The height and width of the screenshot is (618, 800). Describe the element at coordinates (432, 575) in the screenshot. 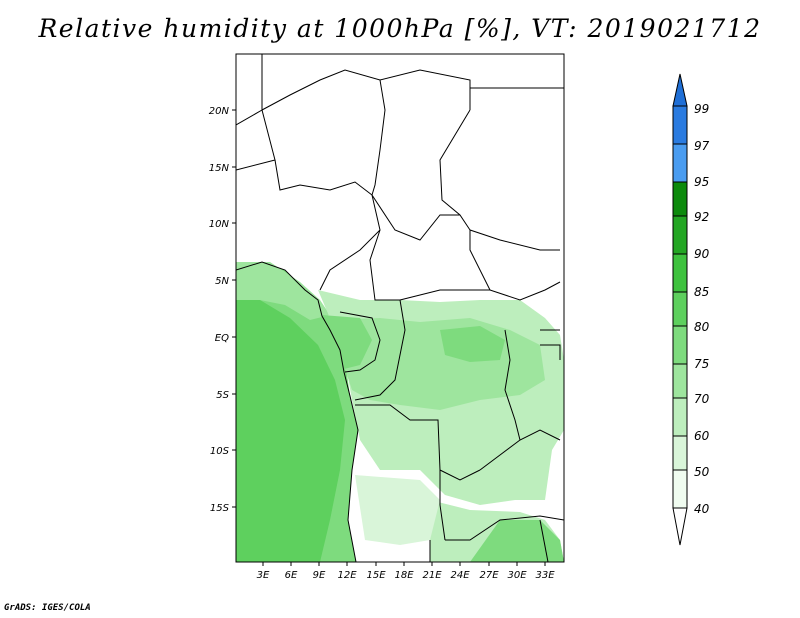

I see `lon-label: 21E` at that location.